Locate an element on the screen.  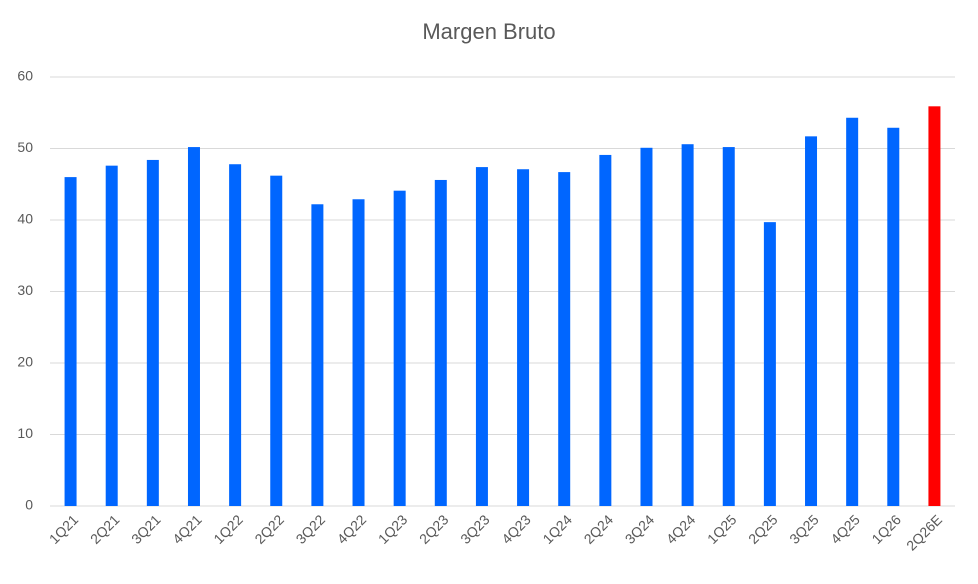
y-tick-label: 0 is located at coordinates (29, 505).